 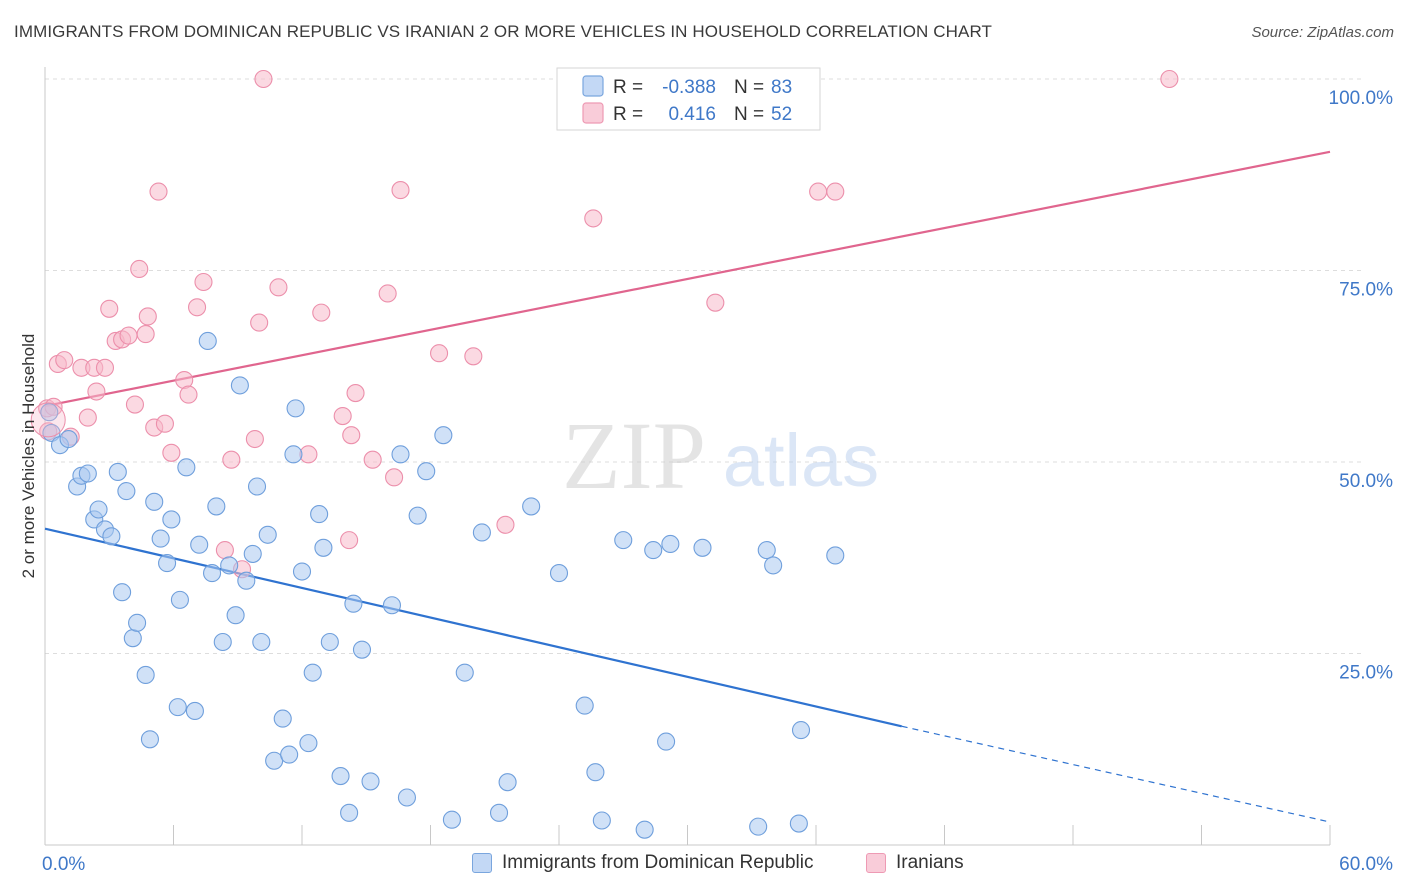 I want to click on legend-r-value-1: -0.388, so click(x=689, y=87).